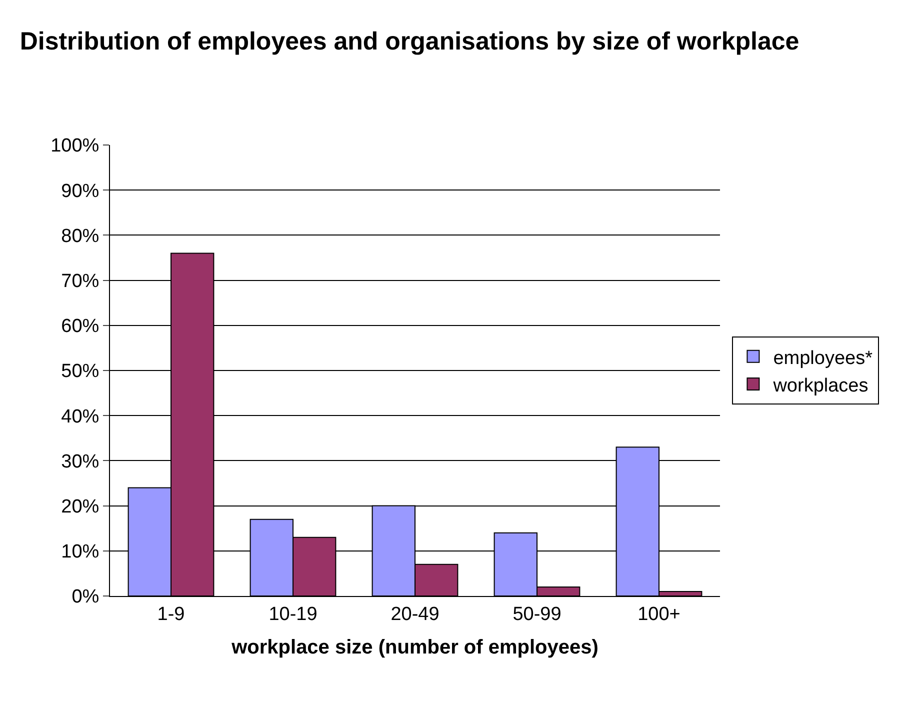 The height and width of the screenshot is (716, 910). What do you see at coordinates (80, 461) in the screenshot?
I see `y-tick-label: 30%` at bounding box center [80, 461].